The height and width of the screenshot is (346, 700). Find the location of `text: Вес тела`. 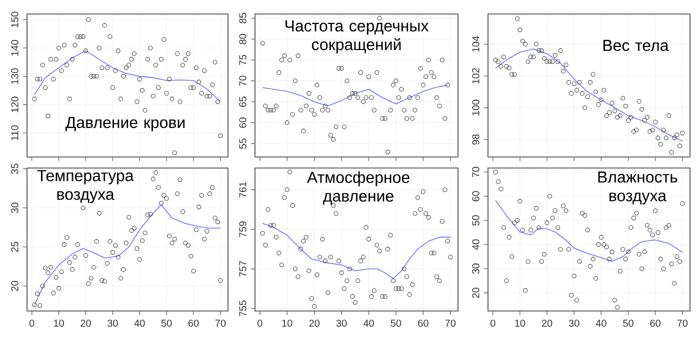

text: Вес тела is located at coordinates (636, 46).